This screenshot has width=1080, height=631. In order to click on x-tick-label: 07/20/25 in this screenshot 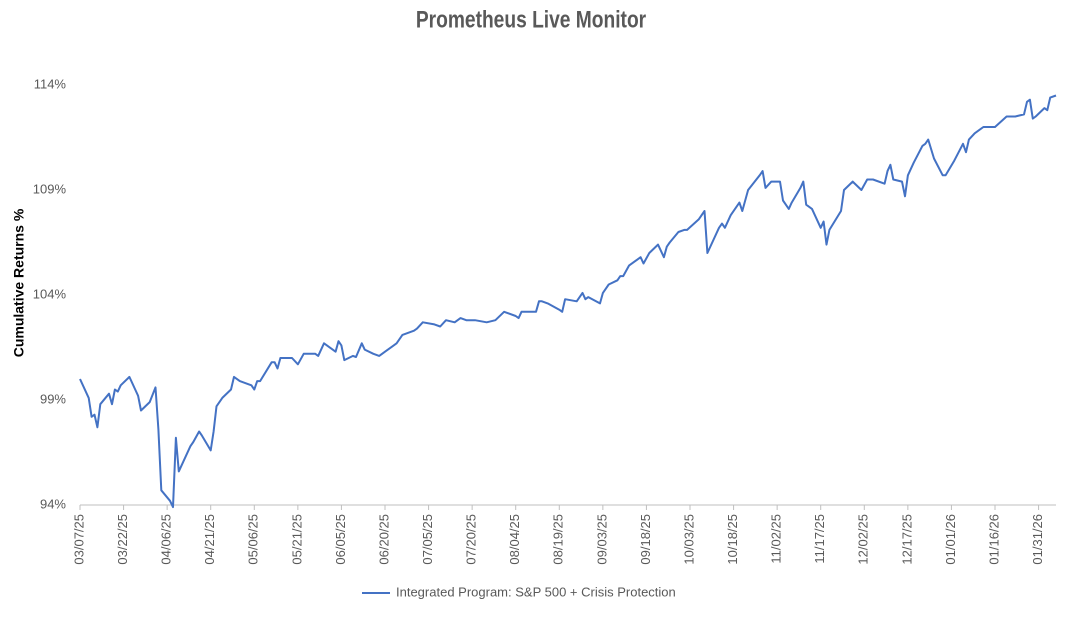, I will do `click(471, 539)`.